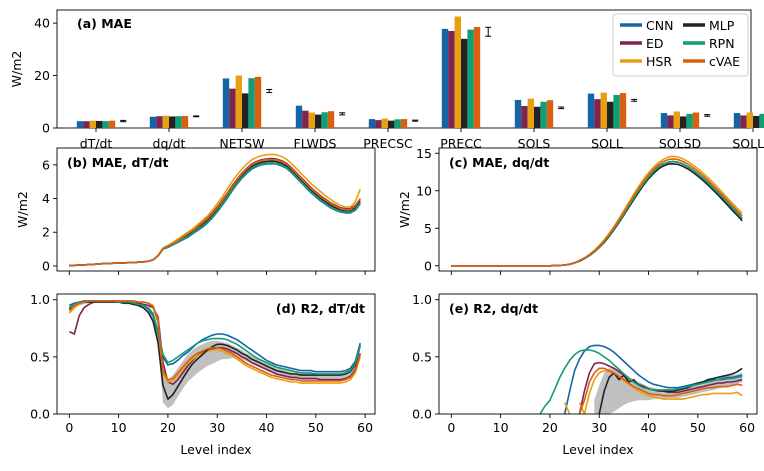  I want to click on y-tick-label: 2, so click(46, 232).